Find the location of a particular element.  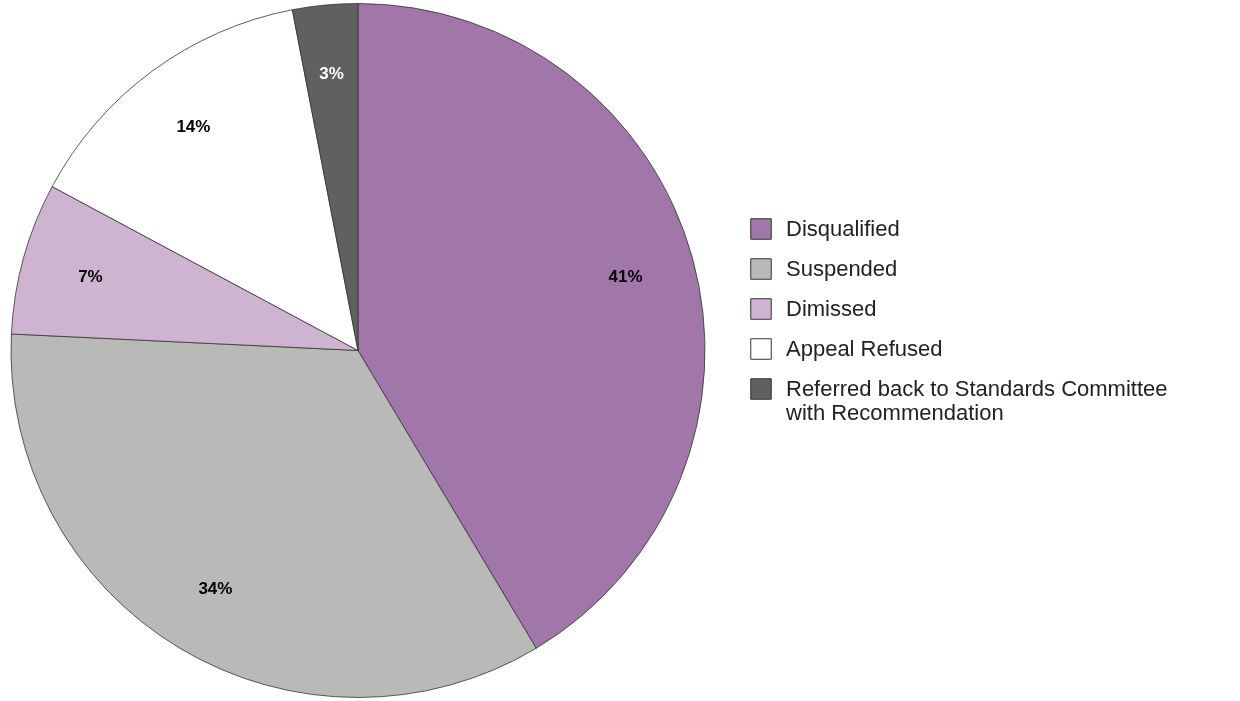

data-label: 3% is located at coordinates (331, 74).